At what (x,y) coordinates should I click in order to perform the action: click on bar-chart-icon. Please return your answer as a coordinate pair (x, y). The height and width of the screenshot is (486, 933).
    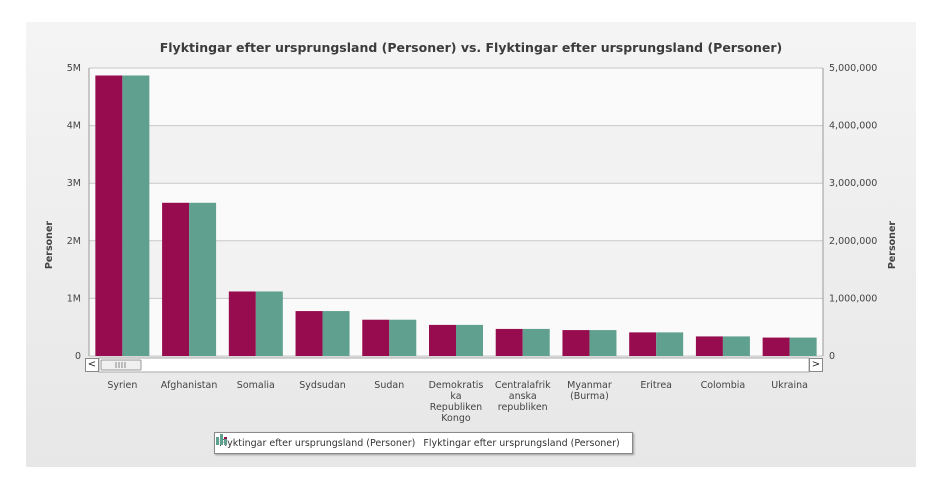
    Looking at the image, I should click on (221, 439).